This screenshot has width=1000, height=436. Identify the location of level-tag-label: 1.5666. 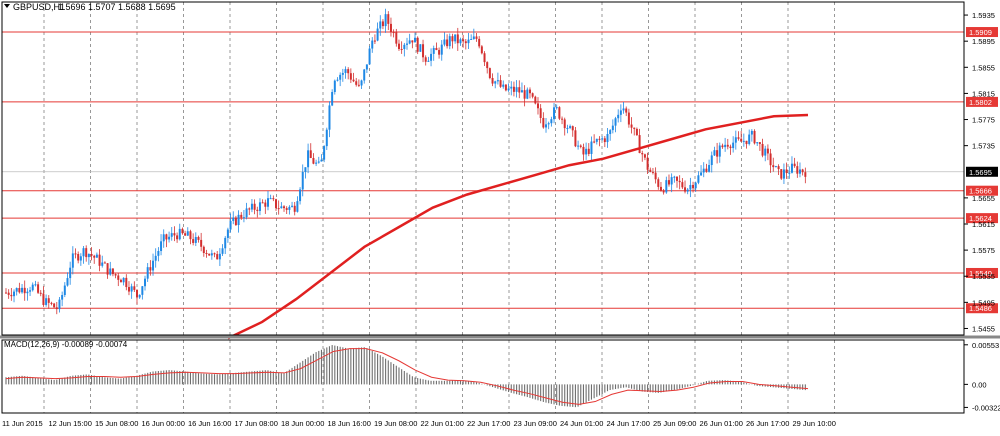
(980, 191).